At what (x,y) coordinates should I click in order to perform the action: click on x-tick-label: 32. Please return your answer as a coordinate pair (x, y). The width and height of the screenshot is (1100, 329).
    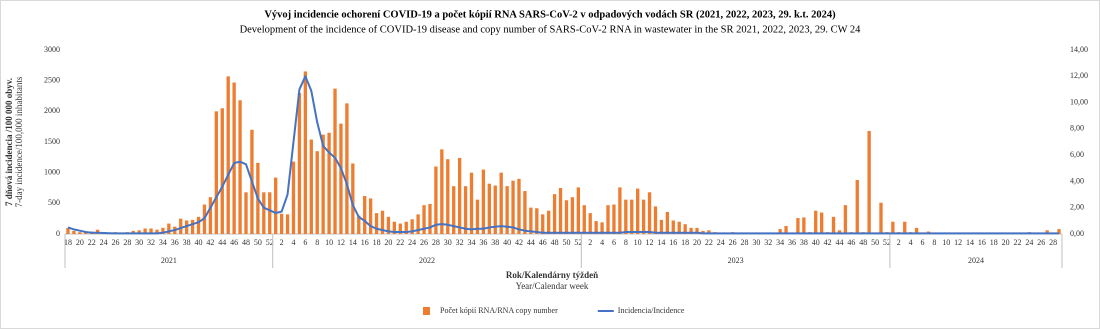
    Looking at the image, I should click on (460, 242).